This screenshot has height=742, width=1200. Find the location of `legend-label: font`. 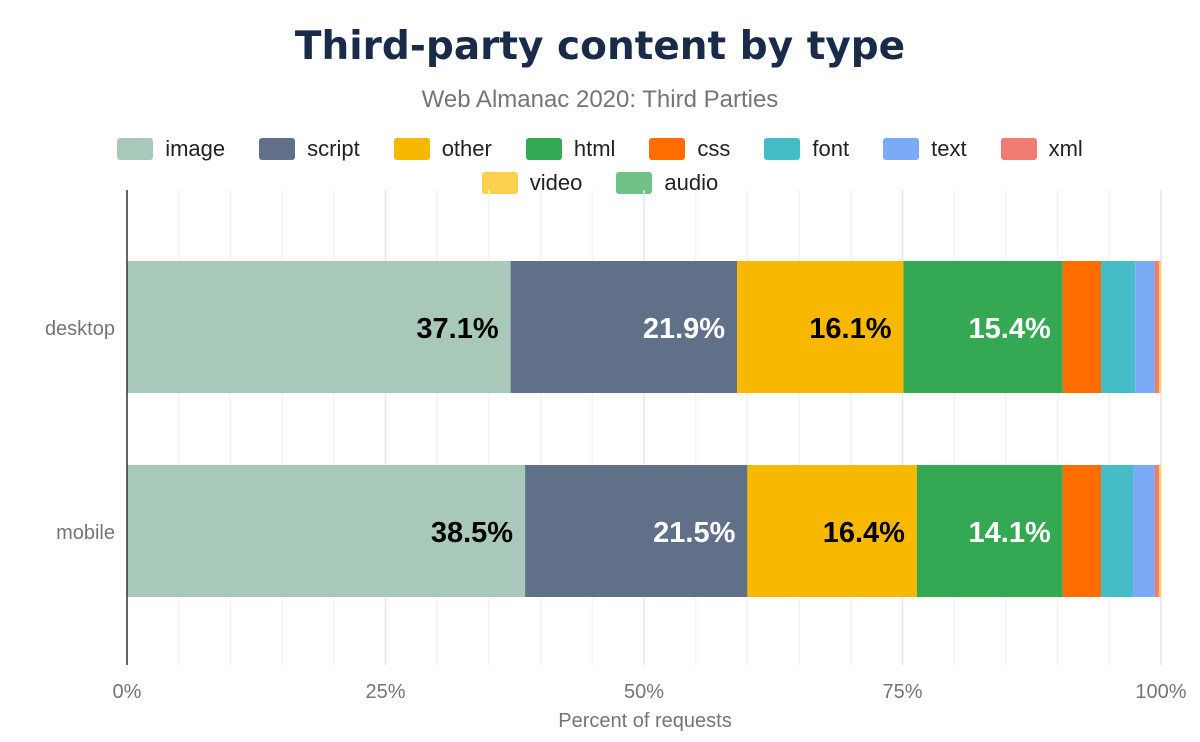

legend-label: font is located at coordinates (831, 148).